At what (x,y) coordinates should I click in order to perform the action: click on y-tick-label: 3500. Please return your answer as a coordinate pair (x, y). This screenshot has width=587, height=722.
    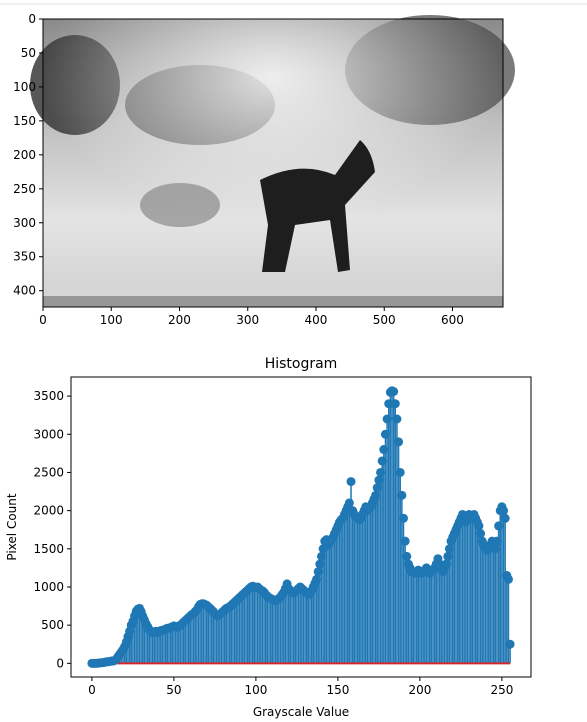
    Looking at the image, I should click on (48, 396).